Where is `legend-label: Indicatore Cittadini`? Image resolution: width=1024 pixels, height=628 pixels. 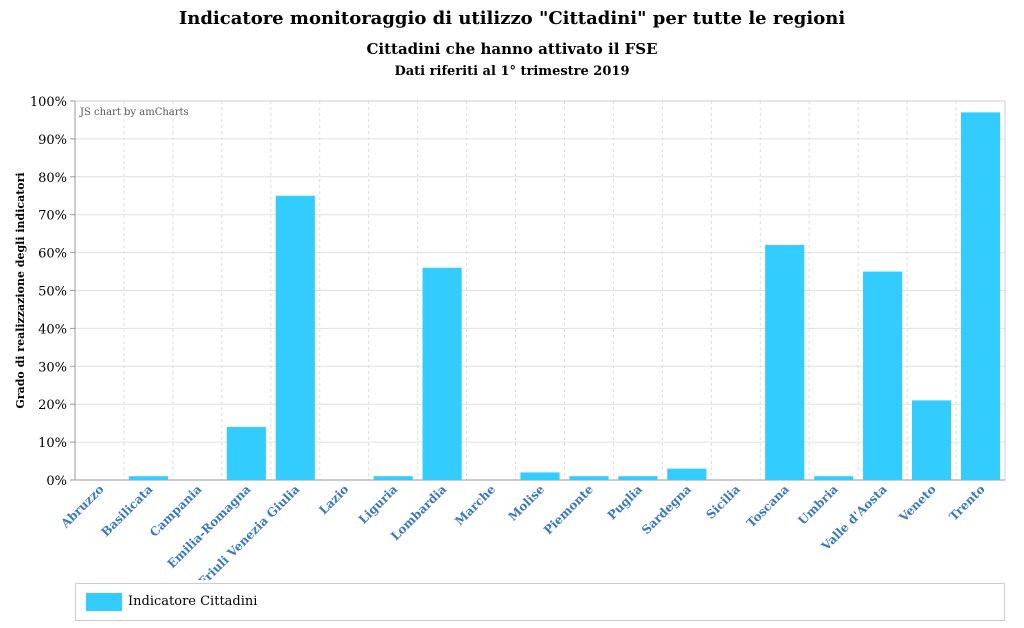
legend-label: Indicatore Cittadini is located at coordinates (193, 601).